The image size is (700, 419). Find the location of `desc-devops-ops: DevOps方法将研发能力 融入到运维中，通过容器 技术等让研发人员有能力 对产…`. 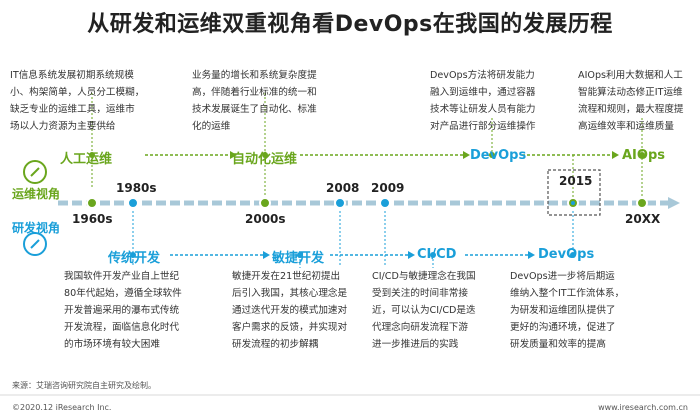

desc-devops-ops: DevOps方法将研发能力 融入到运维中，通过容器 技术等让研发人员有能力 对产… is located at coordinates (483, 101).